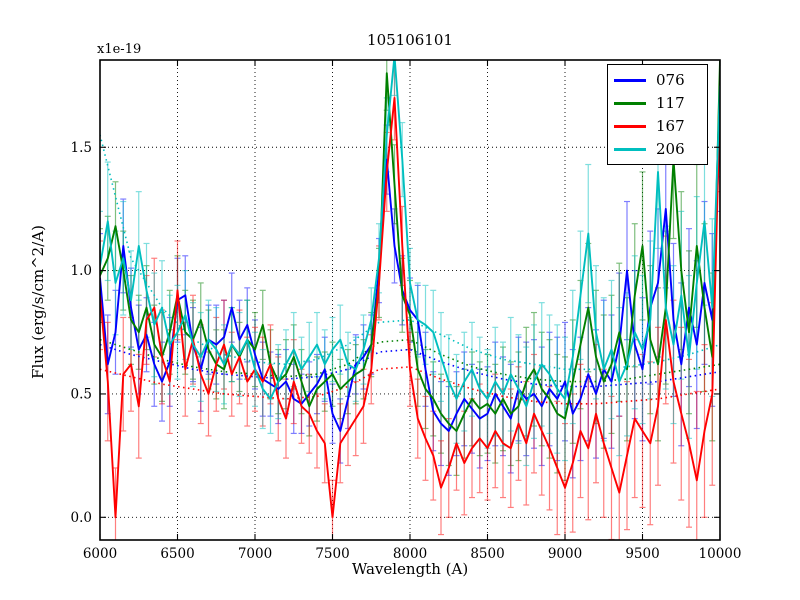 Image resolution: width=800 pixels, height=600 pixels. Describe the element at coordinates (81, 148) in the screenshot. I see `y-tick-label: 1.5` at that location.